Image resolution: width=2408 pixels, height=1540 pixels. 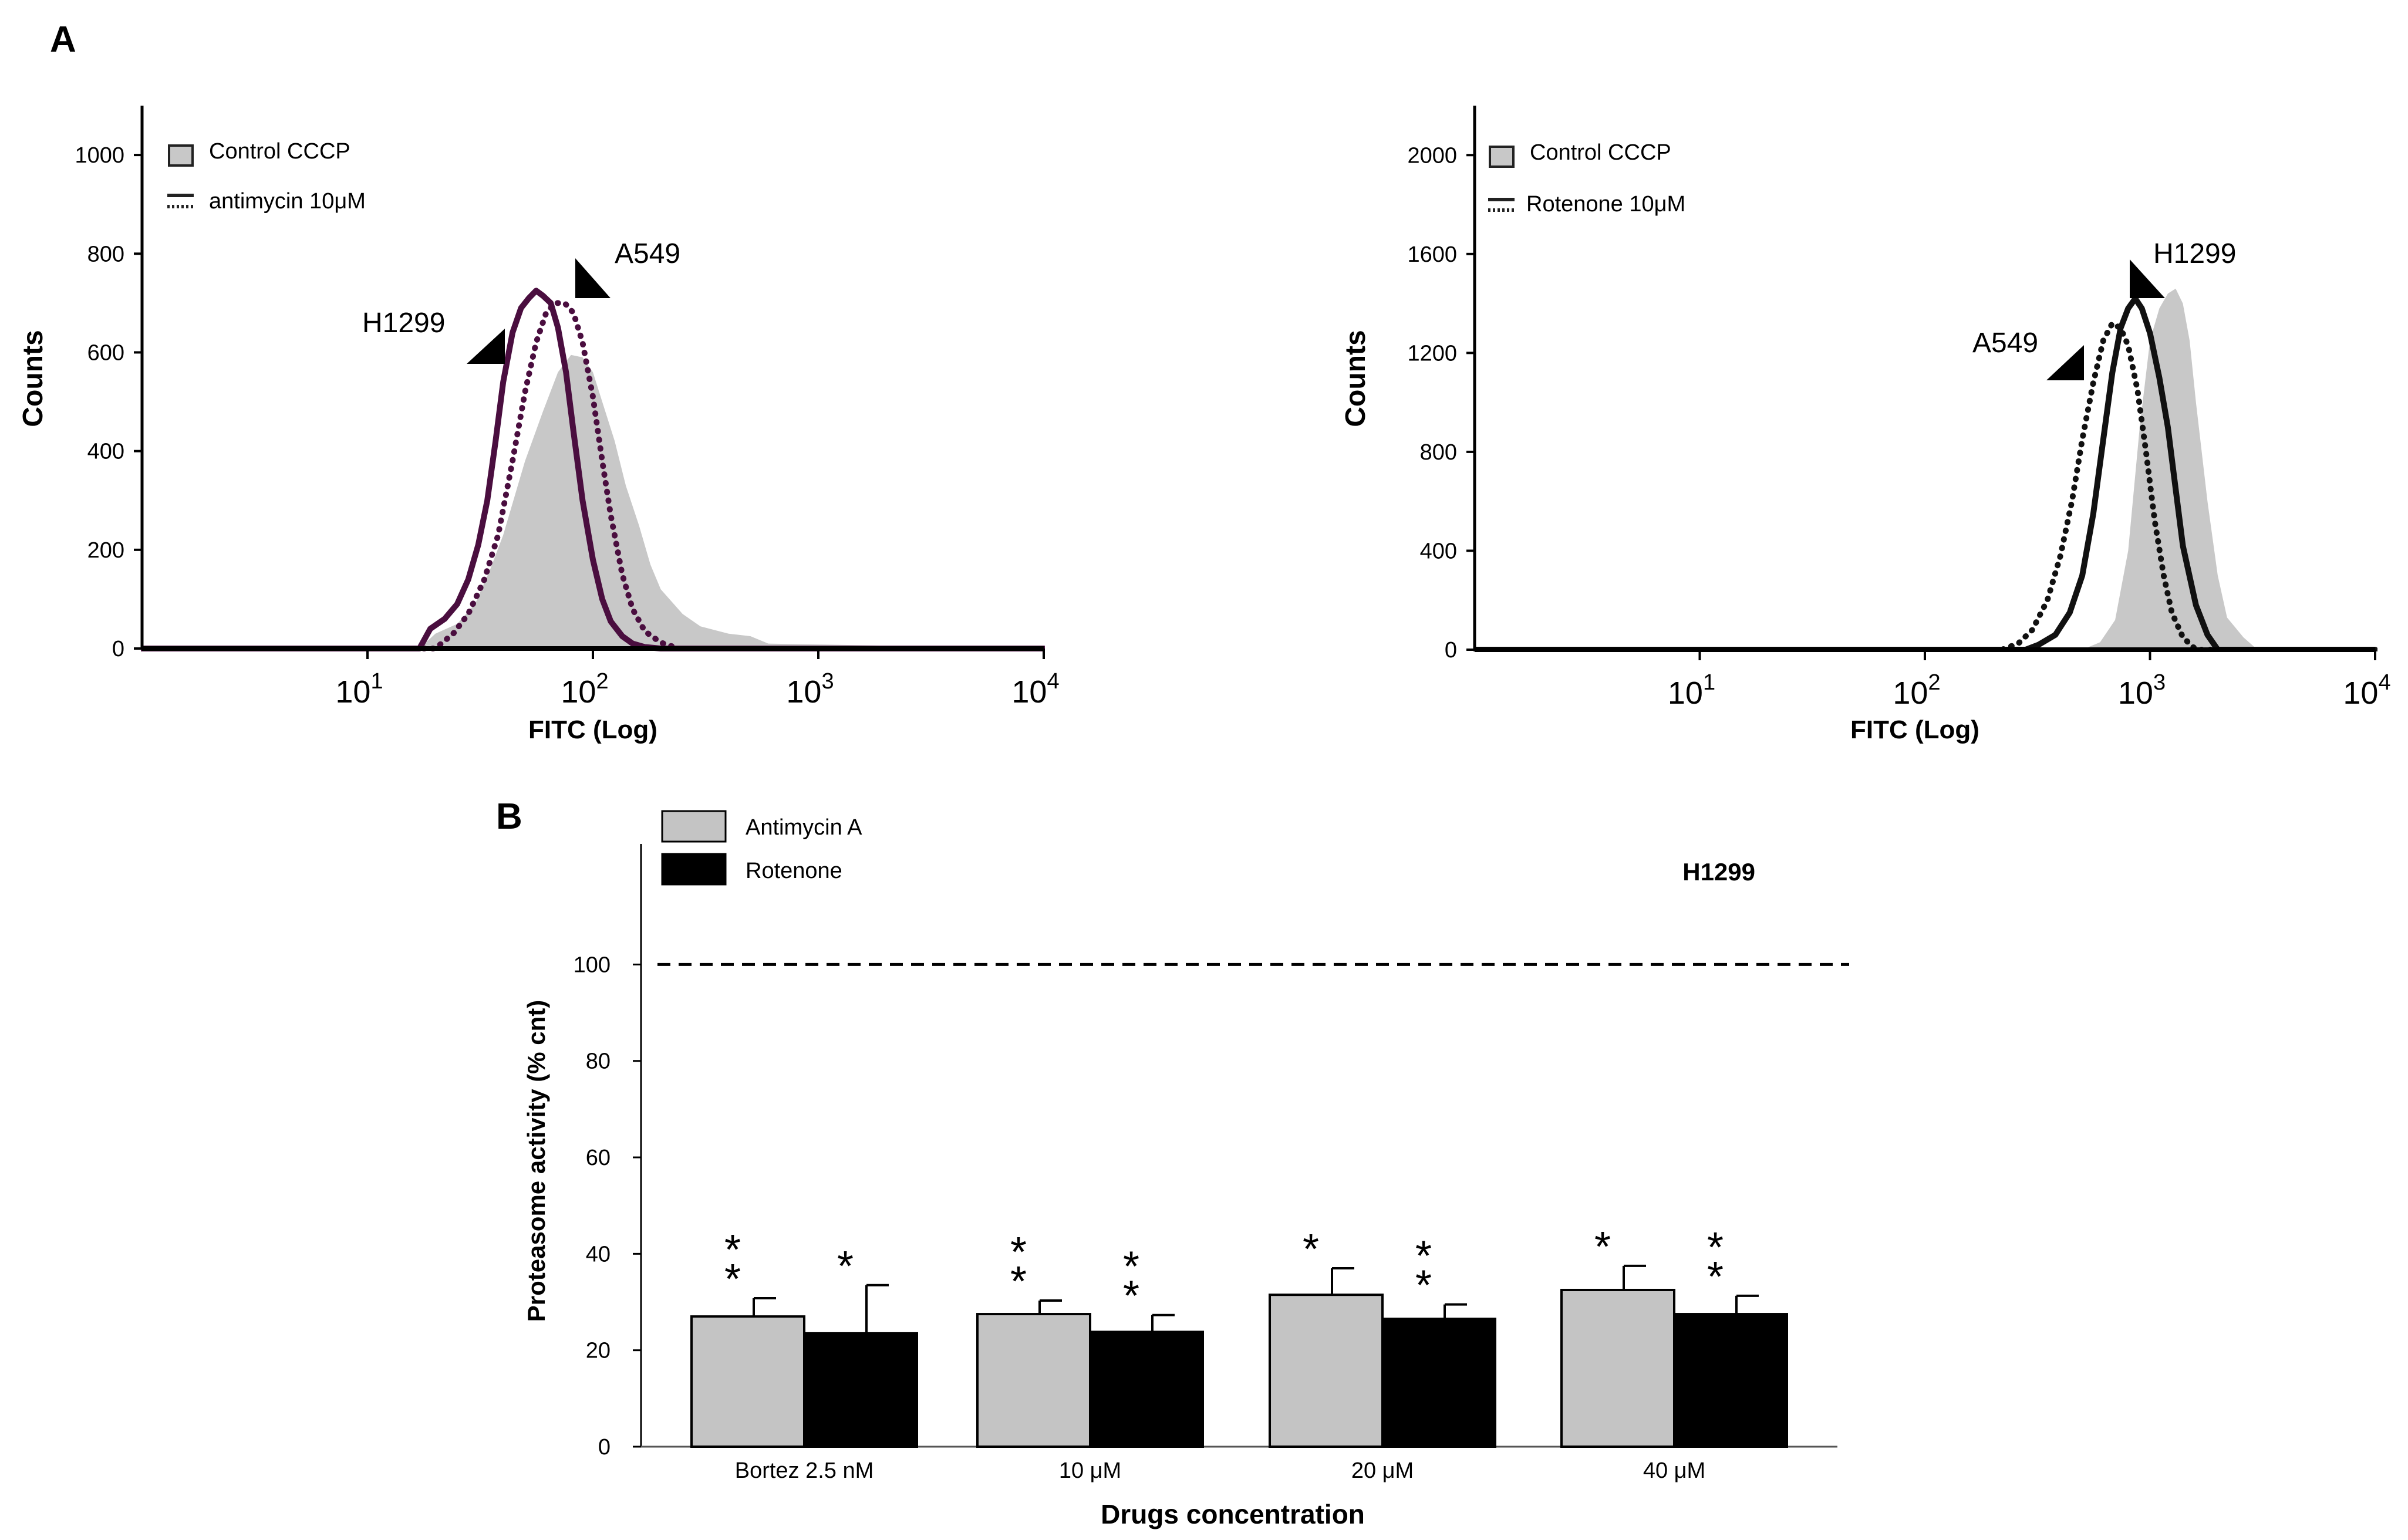 I want to click on y-tick-label: 600, so click(x=105, y=352).